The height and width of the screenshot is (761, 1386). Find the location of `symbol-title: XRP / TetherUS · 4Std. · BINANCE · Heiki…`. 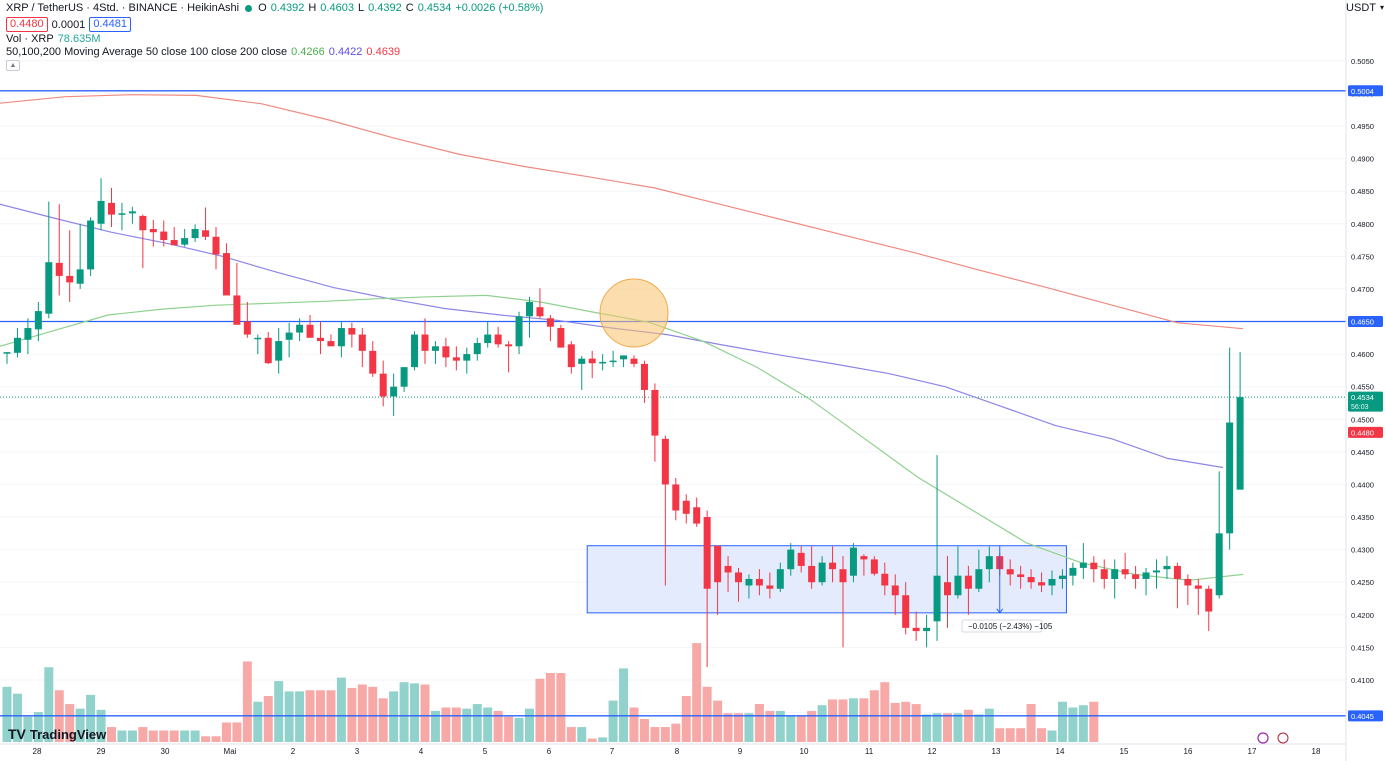

symbol-title: XRP / TetherUS · 4Std. · BINANCE · Heiki… is located at coordinates (123, 8).